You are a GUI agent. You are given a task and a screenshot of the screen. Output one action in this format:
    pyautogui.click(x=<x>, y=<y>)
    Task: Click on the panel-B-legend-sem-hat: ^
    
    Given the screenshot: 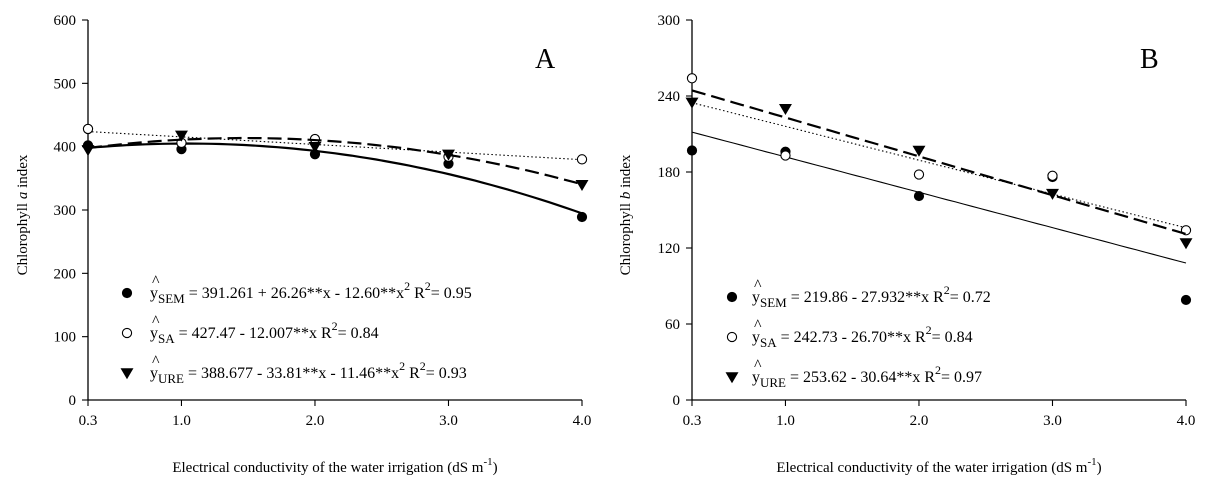 What is the action you would take?
    pyautogui.click(x=758, y=285)
    